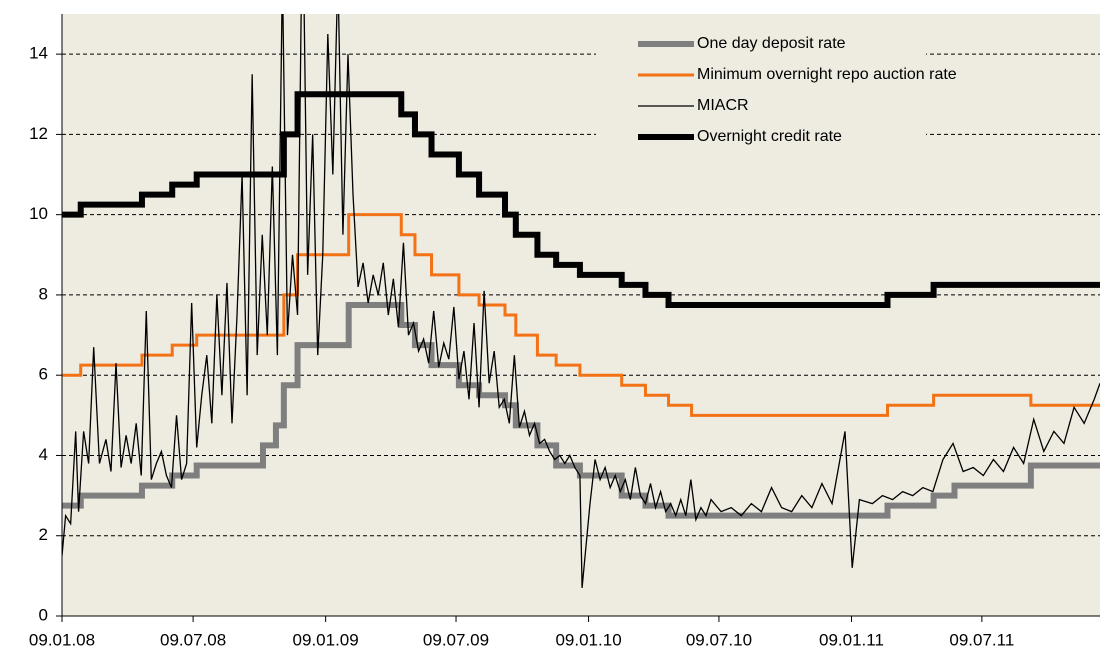 The height and width of the screenshot is (657, 1100). I want to click on y-tick-label: 14, so click(38, 53).